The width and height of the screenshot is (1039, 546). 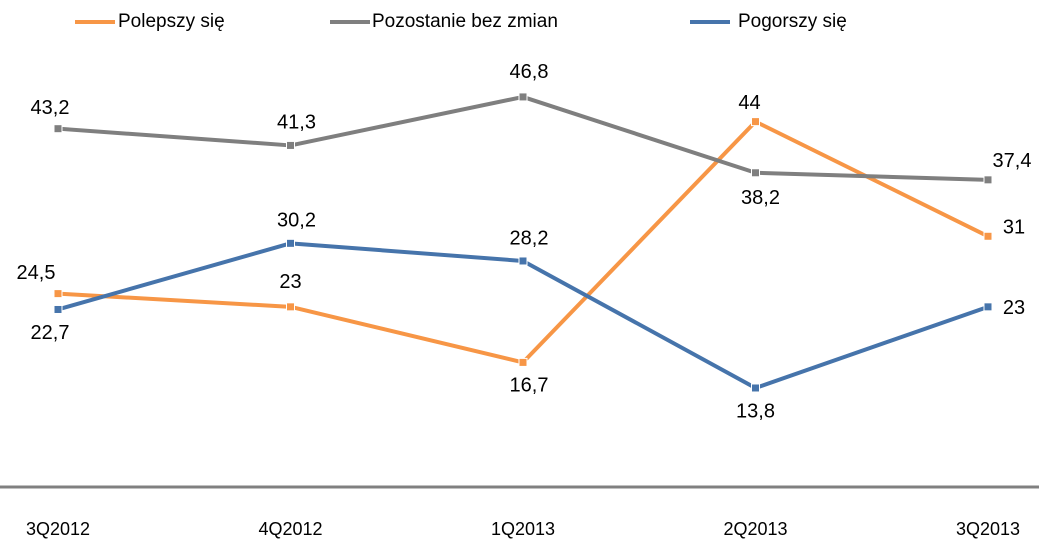 I want to click on data-label: 44, so click(x=749, y=103).